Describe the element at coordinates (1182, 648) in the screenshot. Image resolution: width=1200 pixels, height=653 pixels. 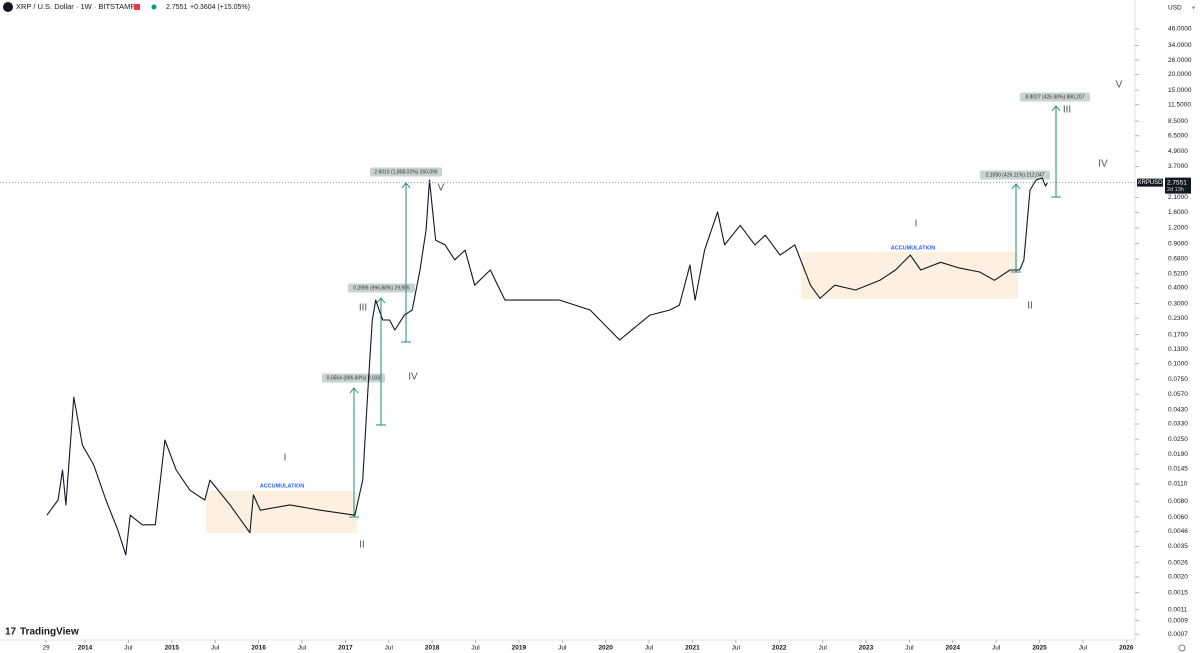
I see `settings-icon` at that location.